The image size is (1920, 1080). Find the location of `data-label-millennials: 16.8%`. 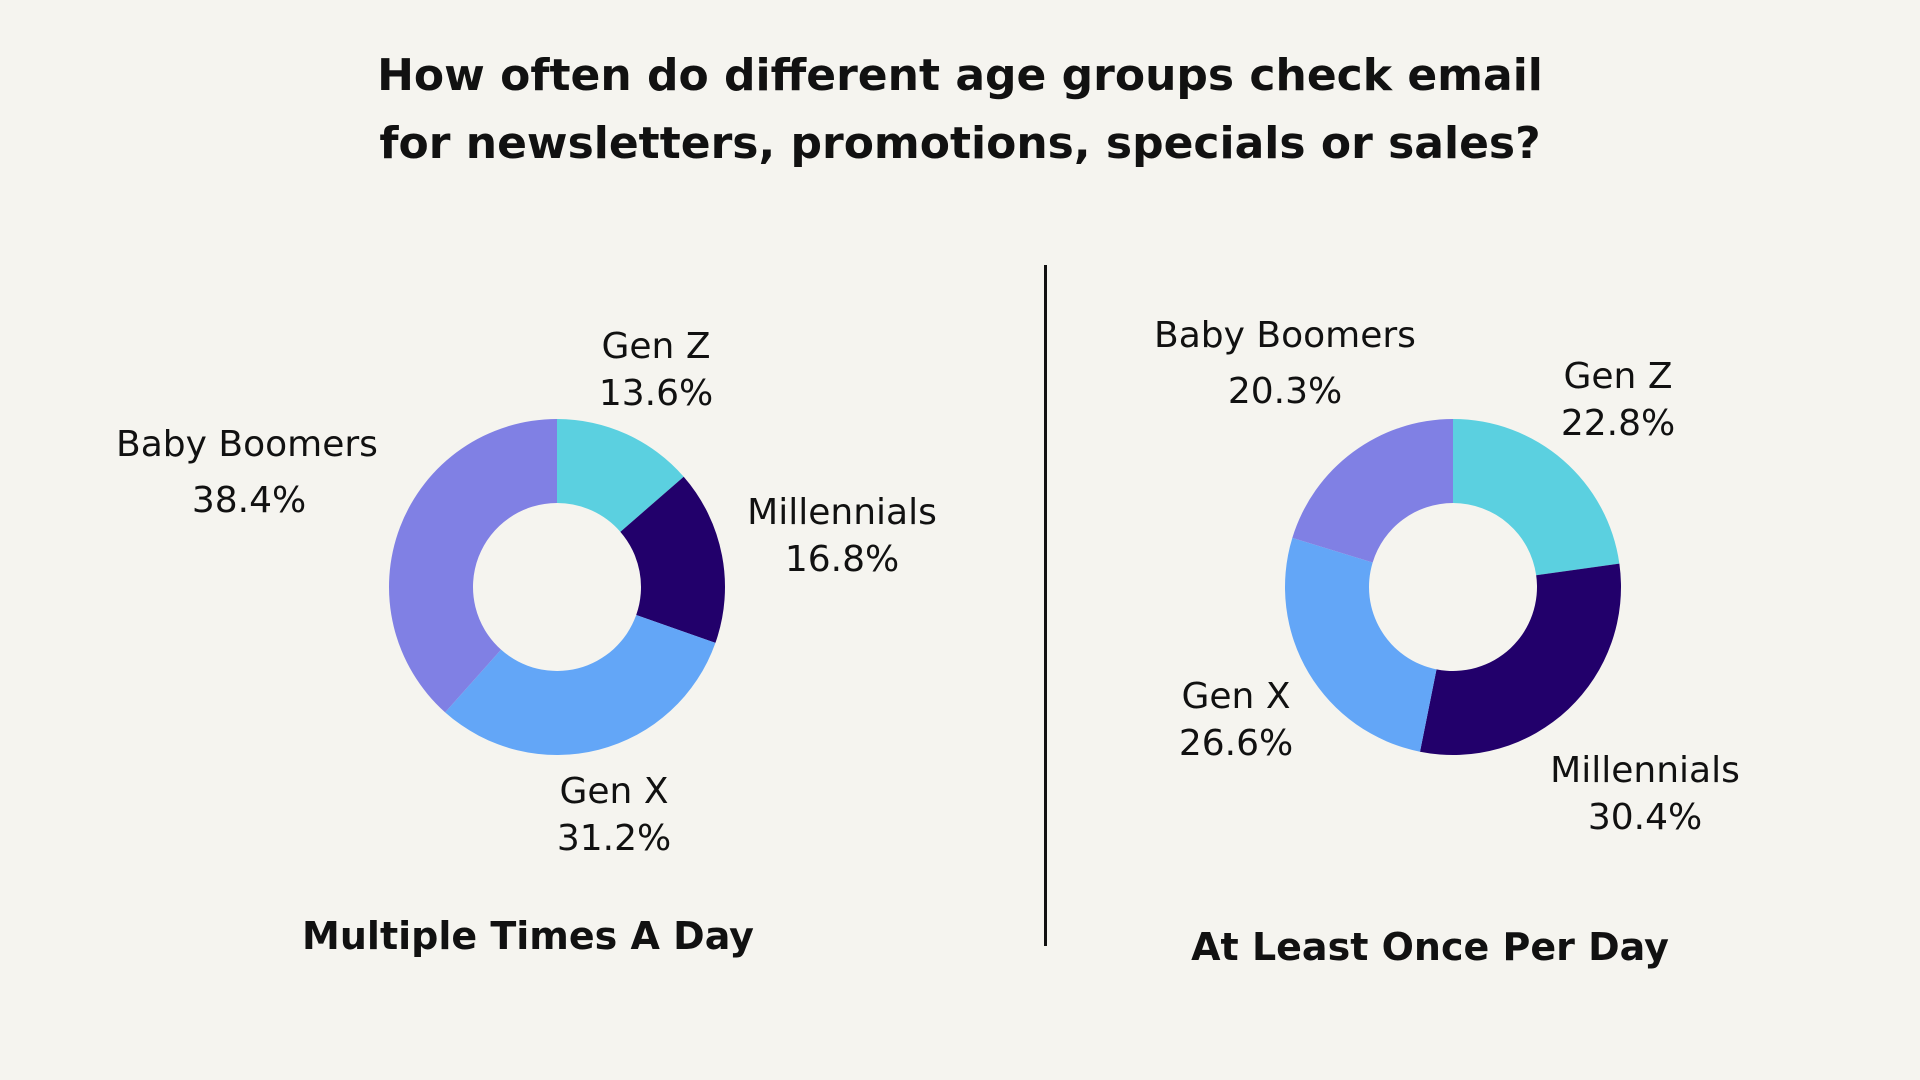

data-label-millennials: 16.8% is located at coordinates (842, 559).